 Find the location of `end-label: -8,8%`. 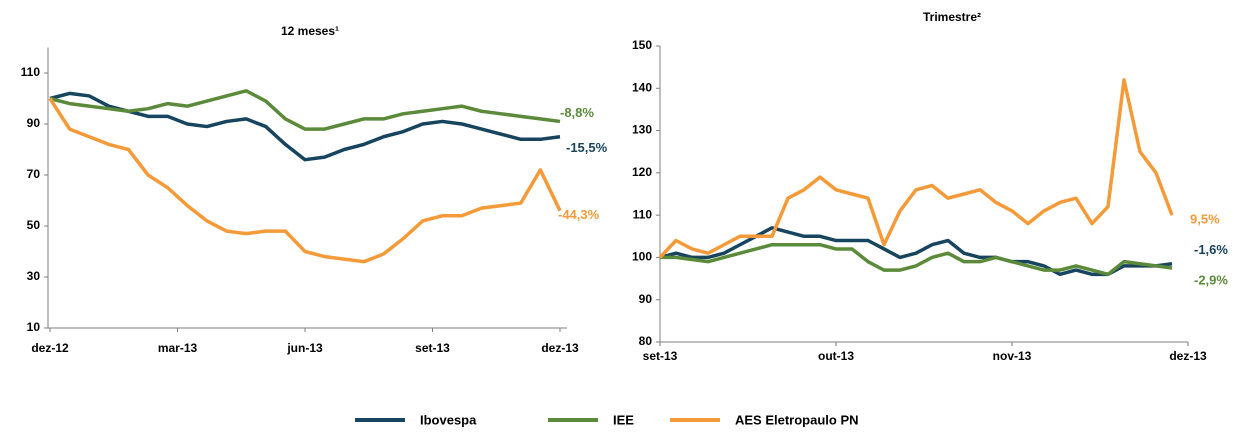

end-label: -8,8% is located at coordinates (577, 112).